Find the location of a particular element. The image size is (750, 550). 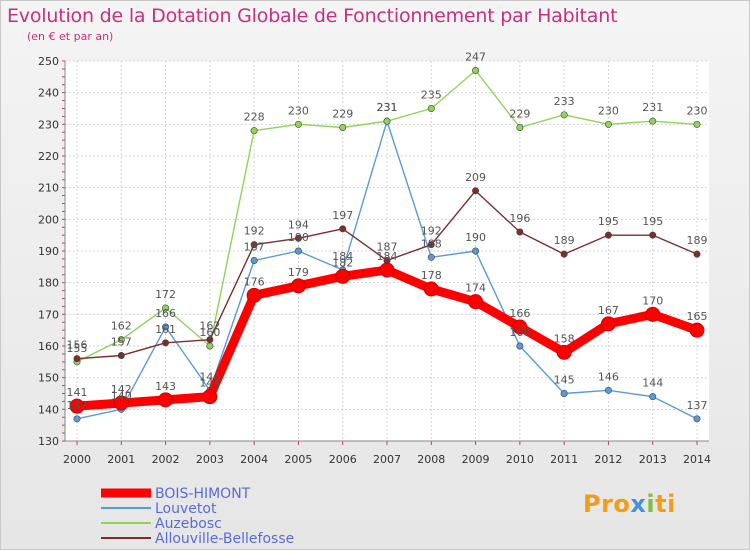

y-tick-label: 220 is located at coordinates (48, 156).